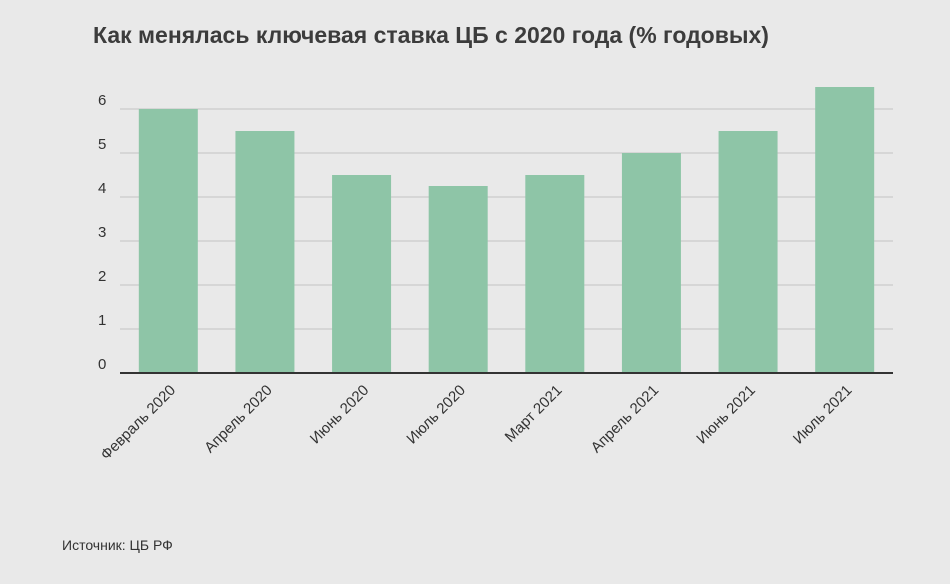 The height and width of the screenshot is (584, 950). I want to click on x-tick-label: Апрель 2020, so click(238, 419).